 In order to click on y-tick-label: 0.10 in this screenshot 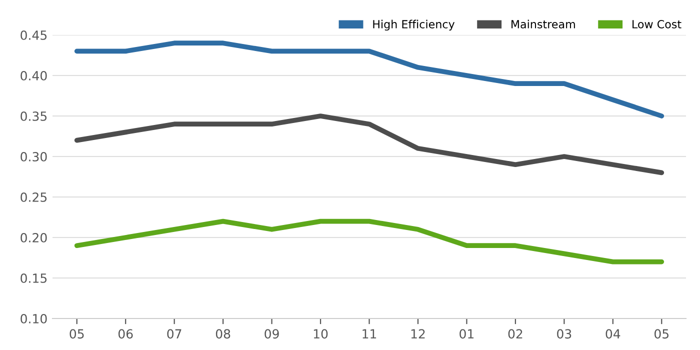, I will do `click(33, 319)`.